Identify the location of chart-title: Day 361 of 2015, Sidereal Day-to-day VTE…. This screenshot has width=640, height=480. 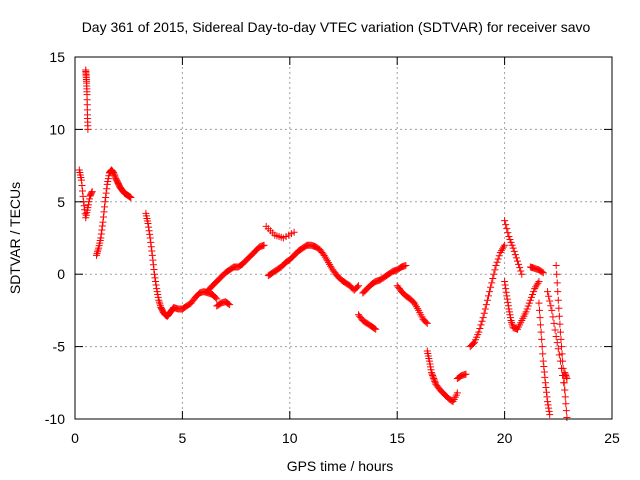
(336, 27).